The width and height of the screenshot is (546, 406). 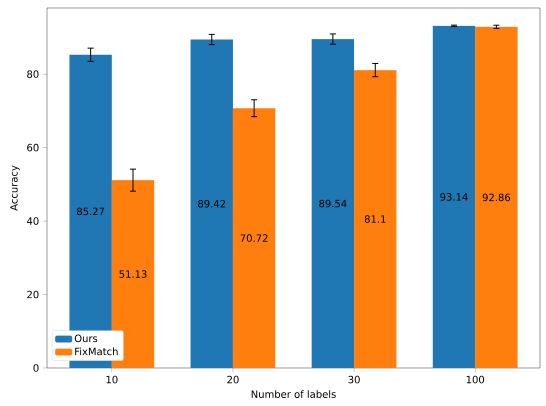 I want to click on legend-label: Ours, so click(x=86, y=338).